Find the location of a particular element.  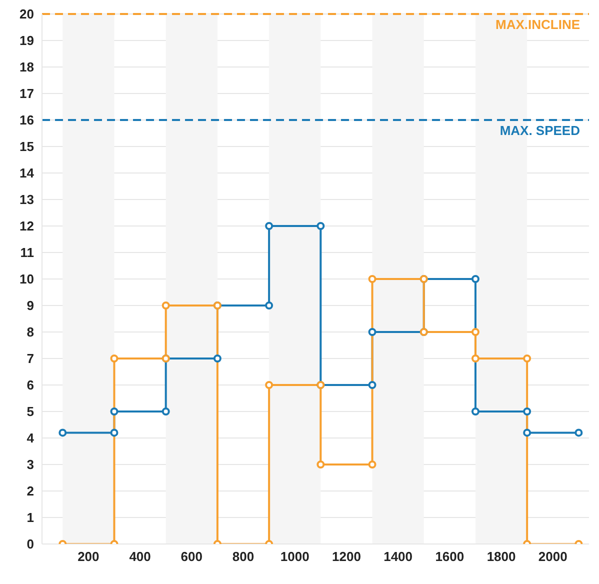

y-tick-label: 4 is located at coordinates (30, 438).